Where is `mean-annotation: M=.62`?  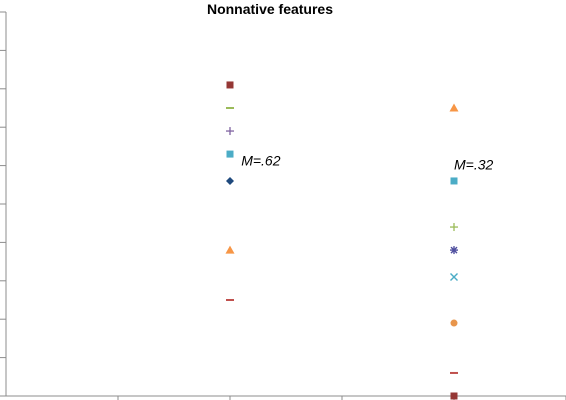
mean-annotation: M=.62 is located at coordinates (261, 161).